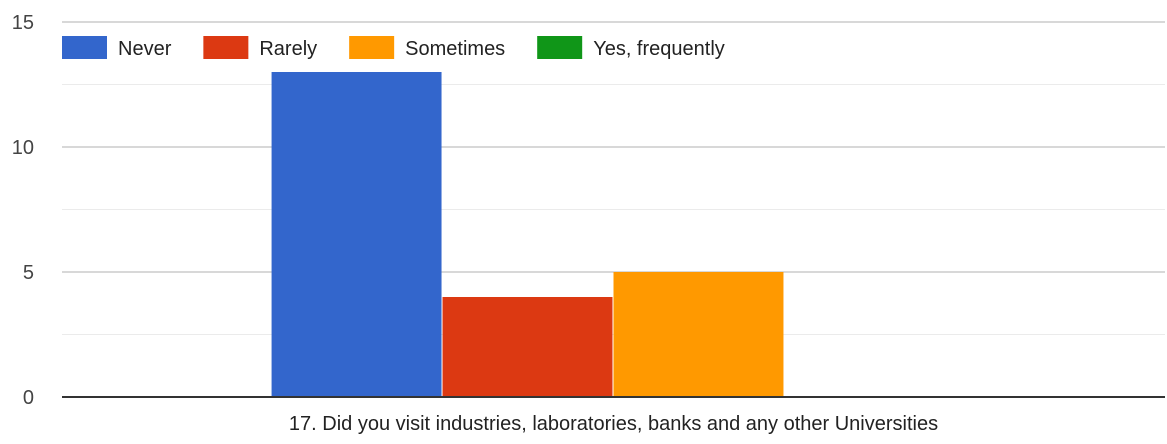 The height and width of the screenshot is (444, 1167). I want to click on legend: Never Rarely Sometimes Yes, frequently, so click(393, 48).